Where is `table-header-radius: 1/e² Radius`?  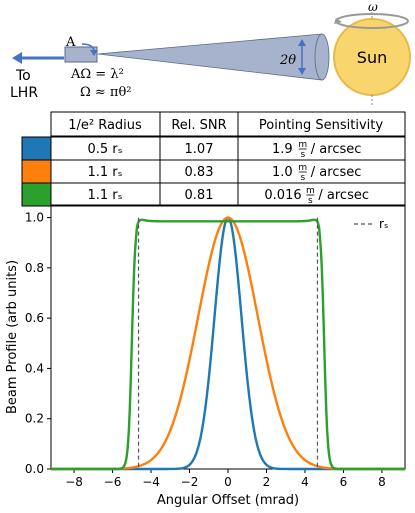
table-header-radius: 1/e² Radius is located at coordinates (105, 125).